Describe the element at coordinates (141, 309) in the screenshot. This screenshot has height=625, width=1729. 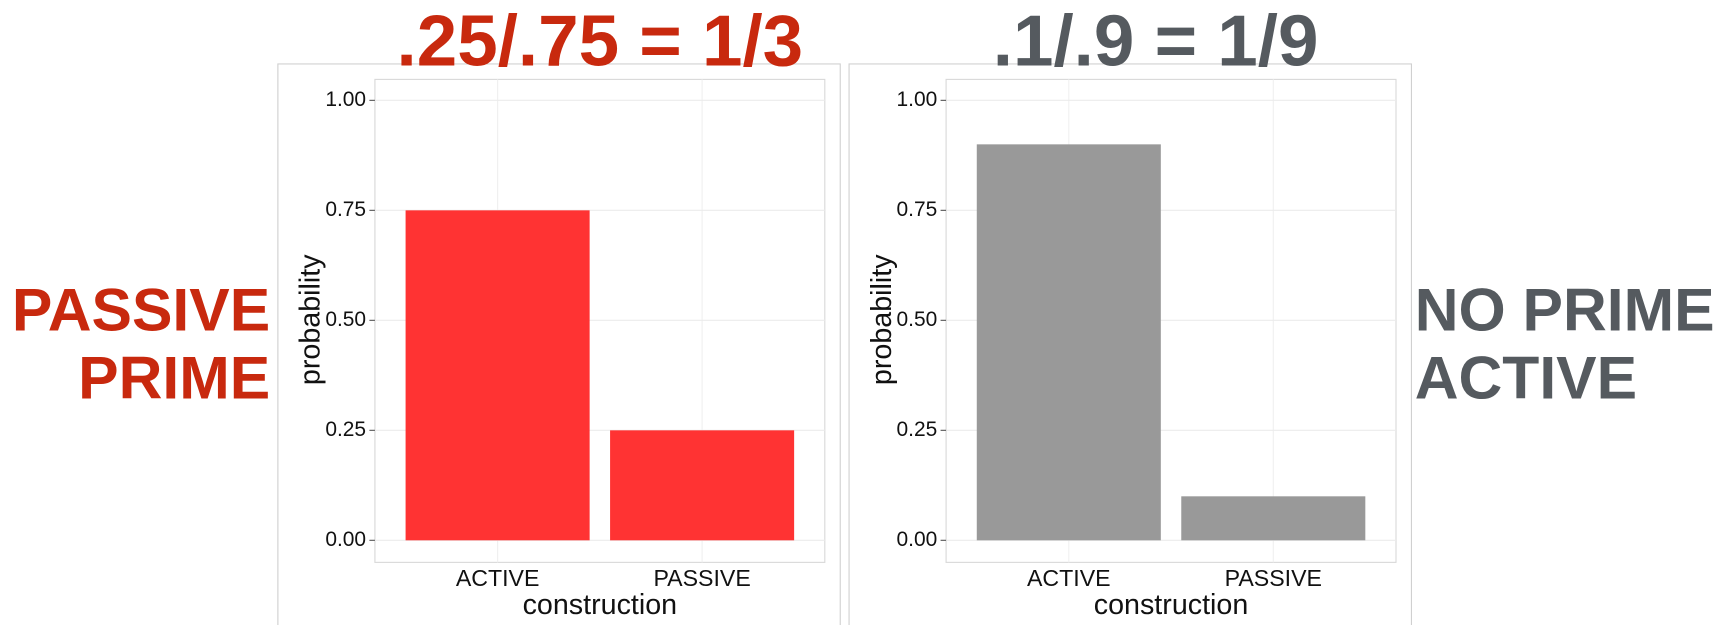
I see `side-label: PASSIVE` at that location.